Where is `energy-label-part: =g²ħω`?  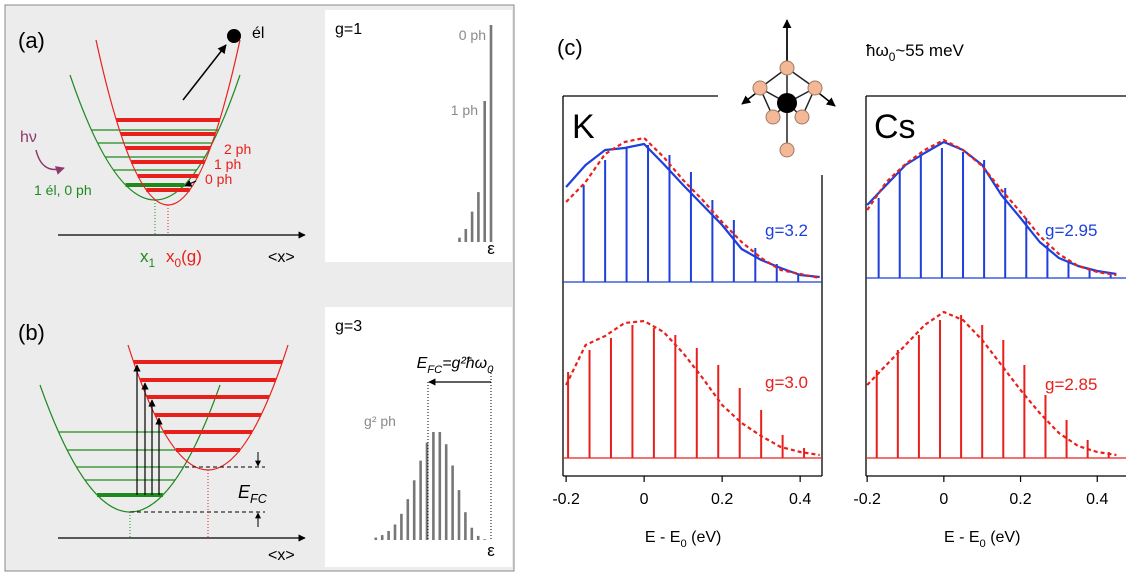 energy-label-part: =g²ħω is located at coordinates (464, 363).